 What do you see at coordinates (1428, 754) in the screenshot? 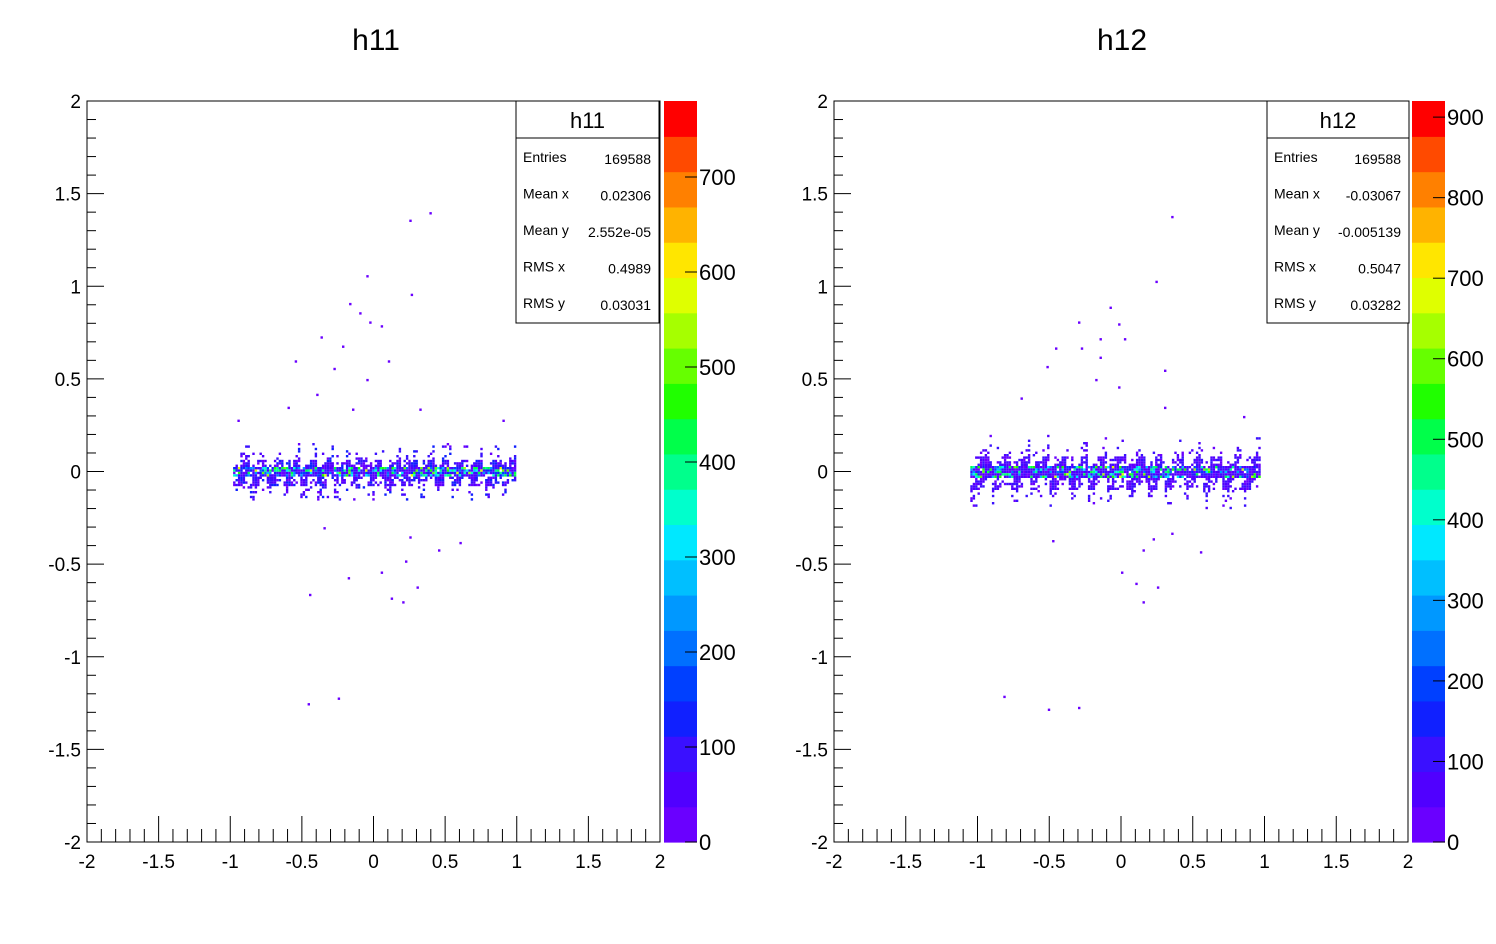
I see `color-bar-segment` at bounding box center [1428, 754].